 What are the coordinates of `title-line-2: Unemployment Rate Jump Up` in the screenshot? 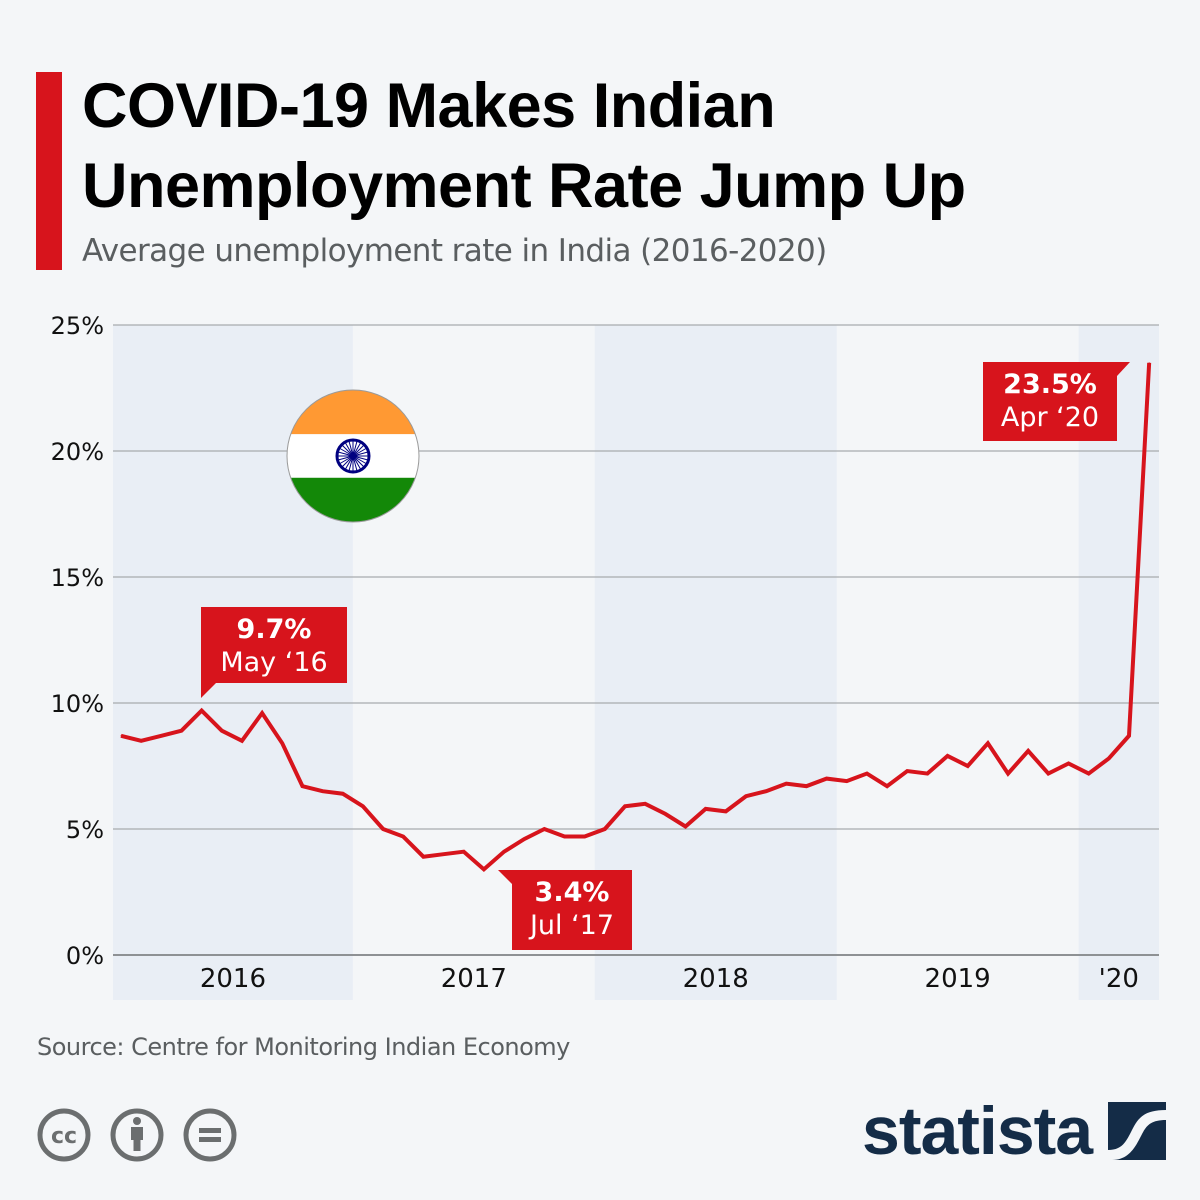 It's located at (524, 186).